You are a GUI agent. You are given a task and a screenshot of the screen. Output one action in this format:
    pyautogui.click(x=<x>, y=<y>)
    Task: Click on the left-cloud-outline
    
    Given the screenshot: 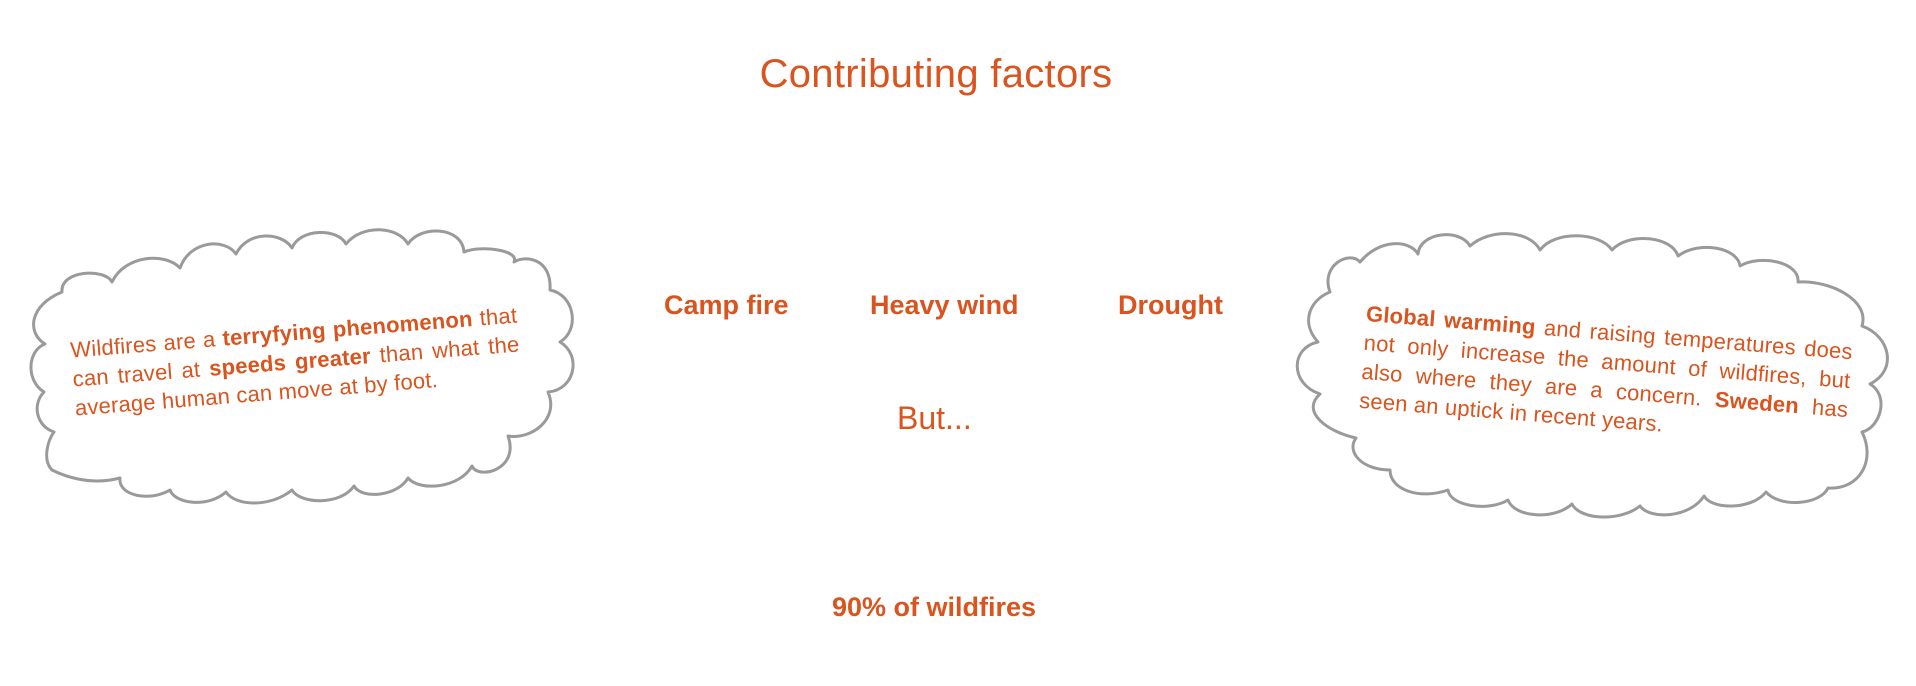 What is the action you would take?
    pyautogui.click(x=302, y=366)
    